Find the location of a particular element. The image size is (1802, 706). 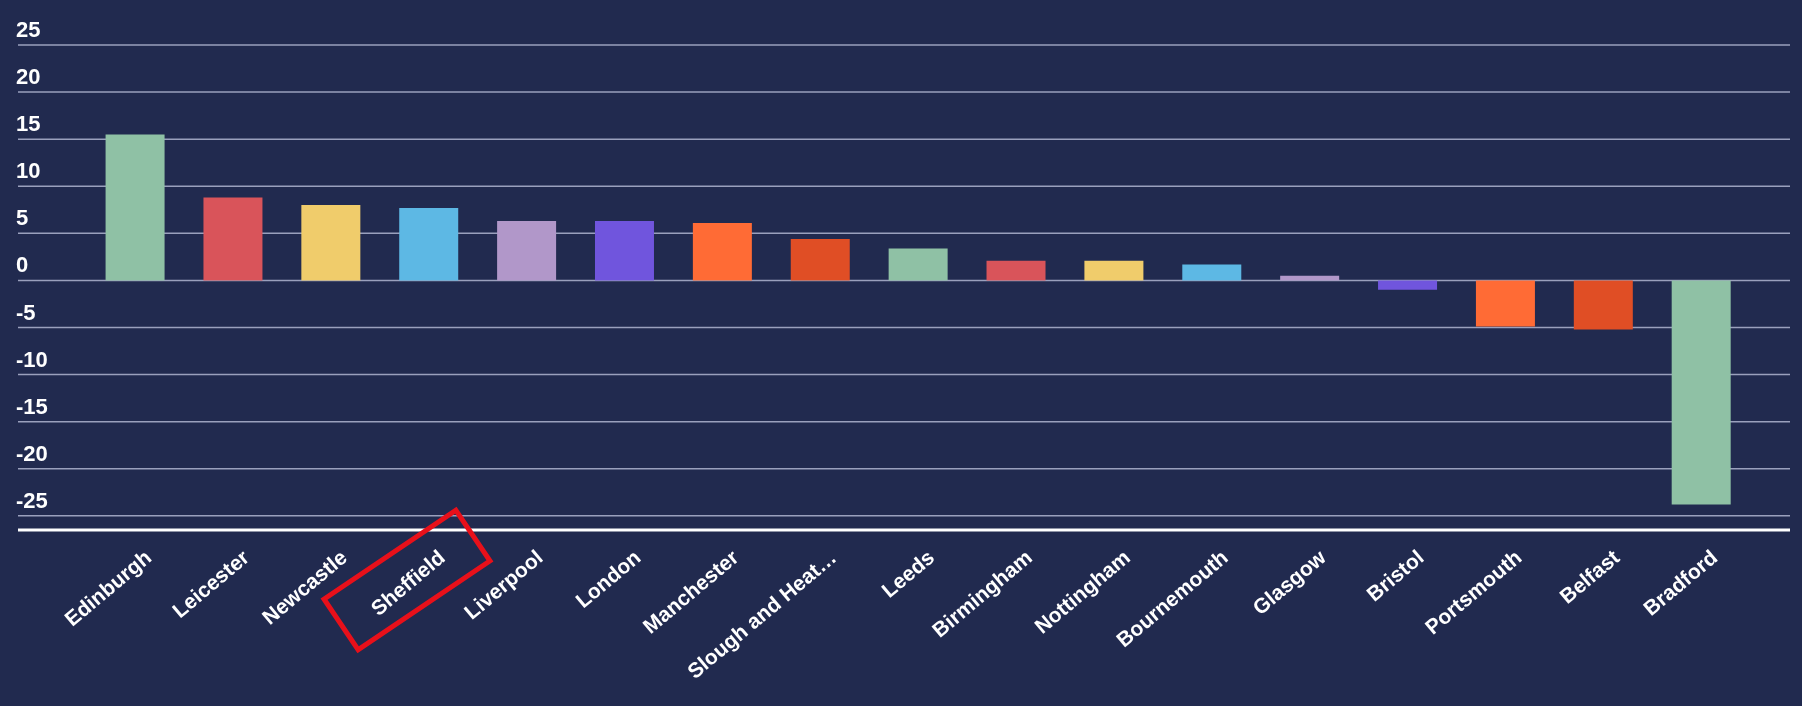

y-tick-label: 10 is located at coordinates (28, 171).